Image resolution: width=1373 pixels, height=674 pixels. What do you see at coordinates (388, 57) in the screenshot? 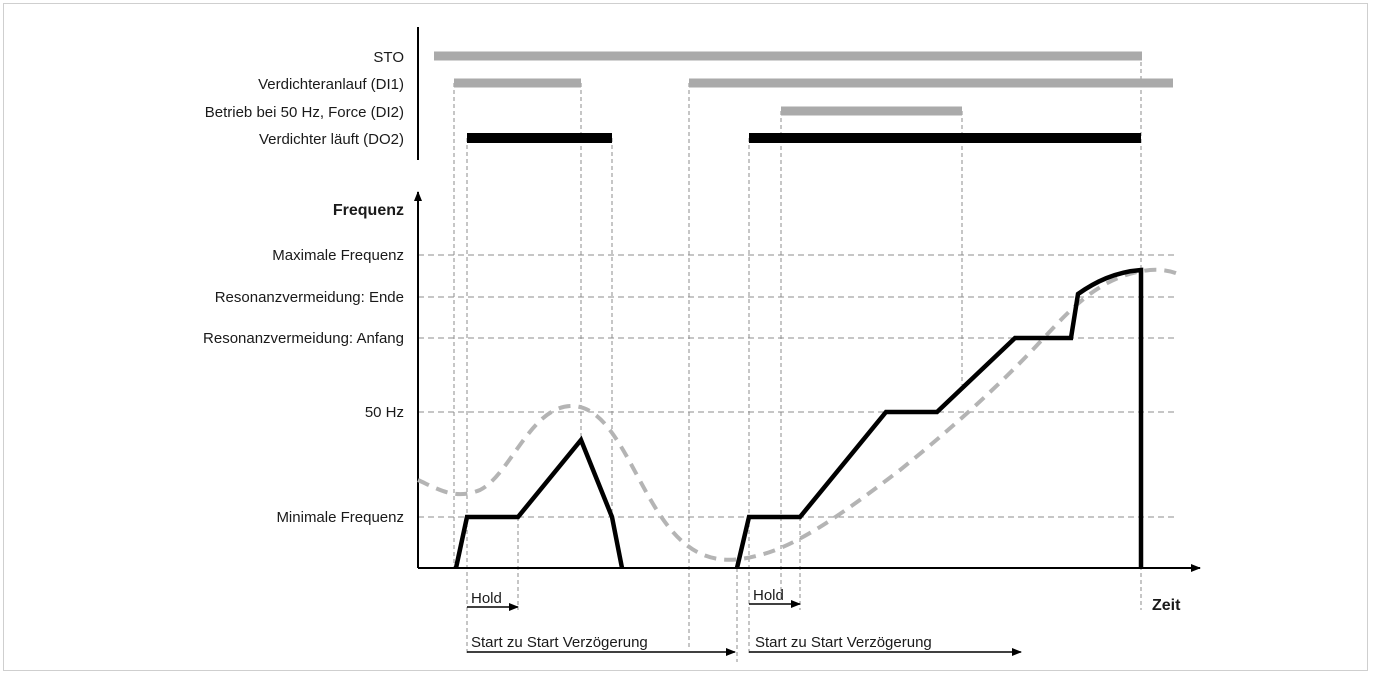
I see `signal-label-sto: STO` at bounding box center [388, 57].